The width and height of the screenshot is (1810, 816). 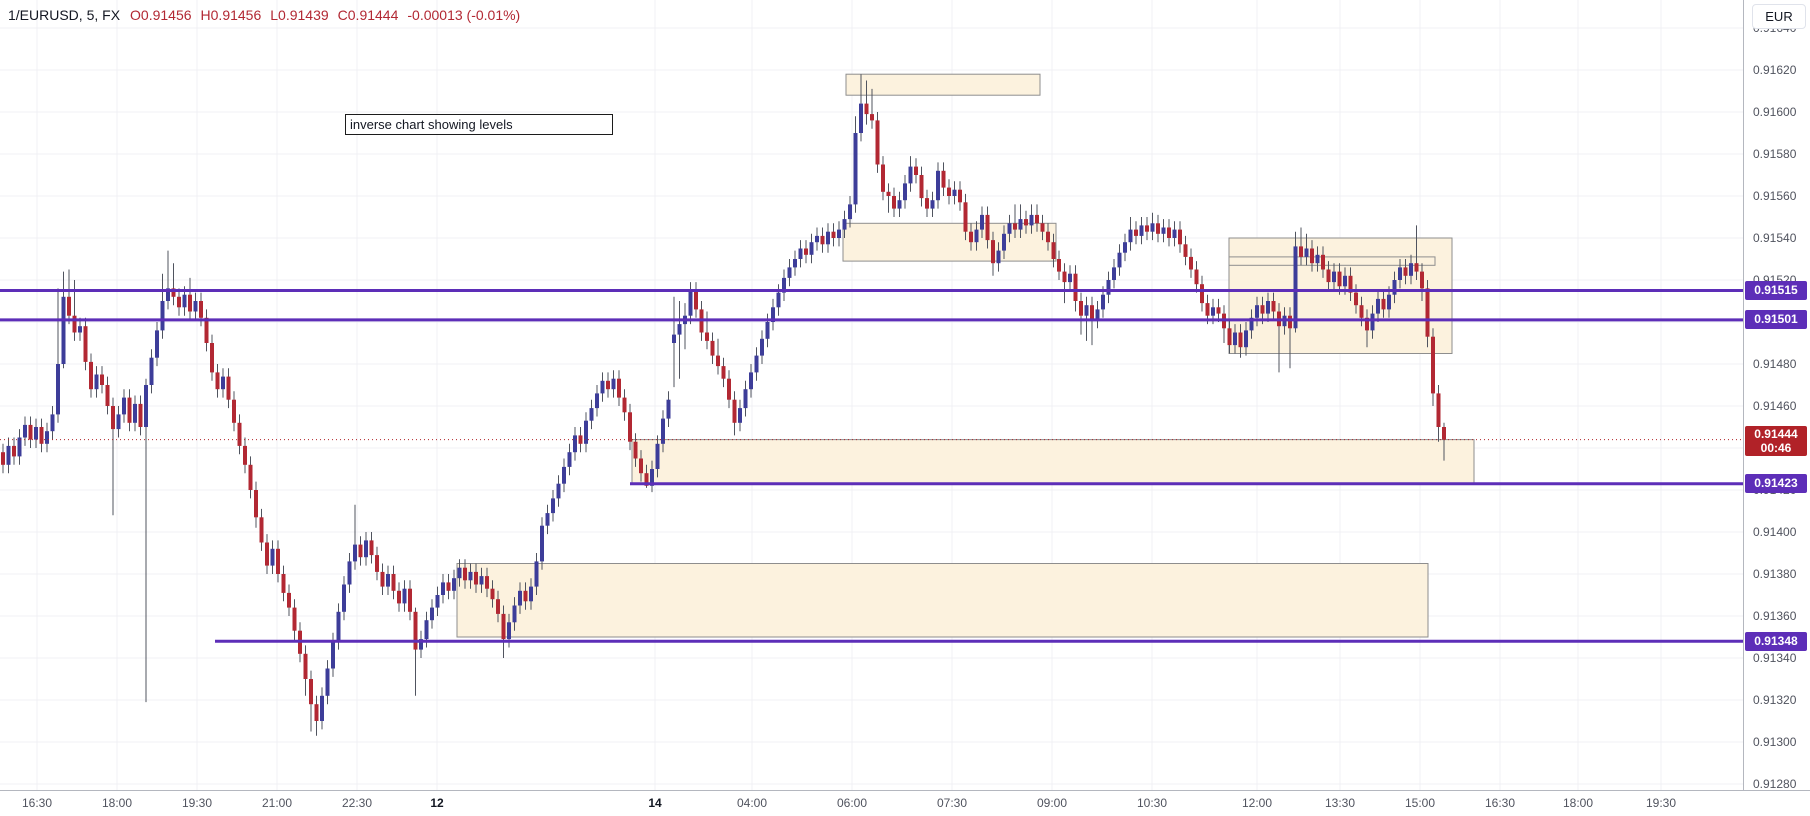 What do you see at coordinates (905, 790) in the screenshot?
I see `time-scale-border` at bounding box center [905, 790].